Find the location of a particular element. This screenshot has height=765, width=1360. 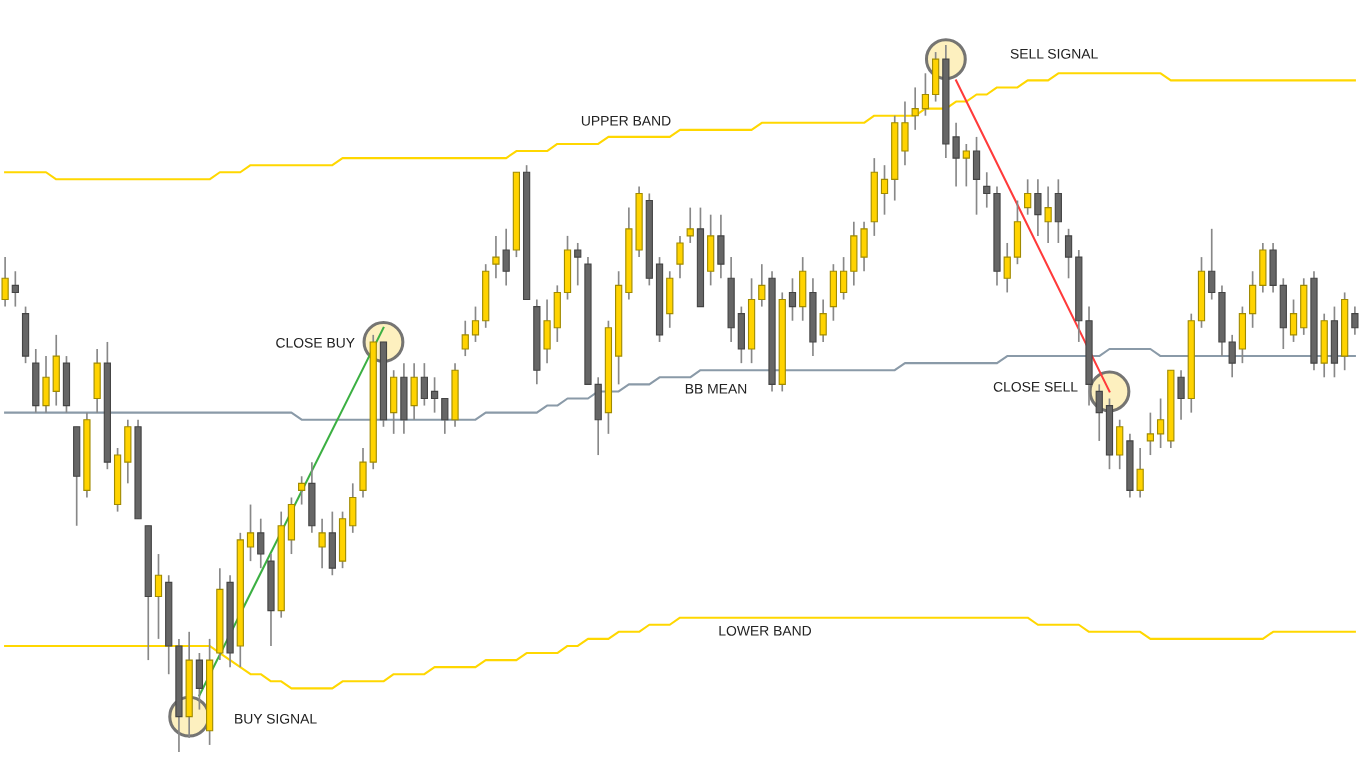

annotation: CLOSE SELL is located at coordinates (1035, 386).